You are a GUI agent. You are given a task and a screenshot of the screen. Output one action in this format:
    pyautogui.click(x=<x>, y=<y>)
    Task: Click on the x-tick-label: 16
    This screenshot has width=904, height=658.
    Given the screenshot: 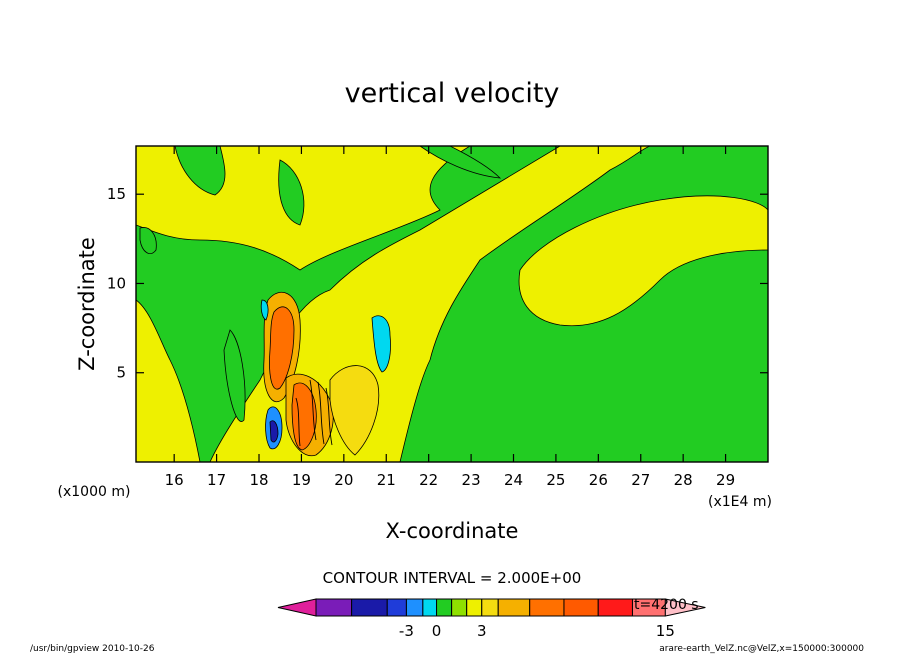 What is the action you would take?
    pyautogui.click(x=174, y=480)
    